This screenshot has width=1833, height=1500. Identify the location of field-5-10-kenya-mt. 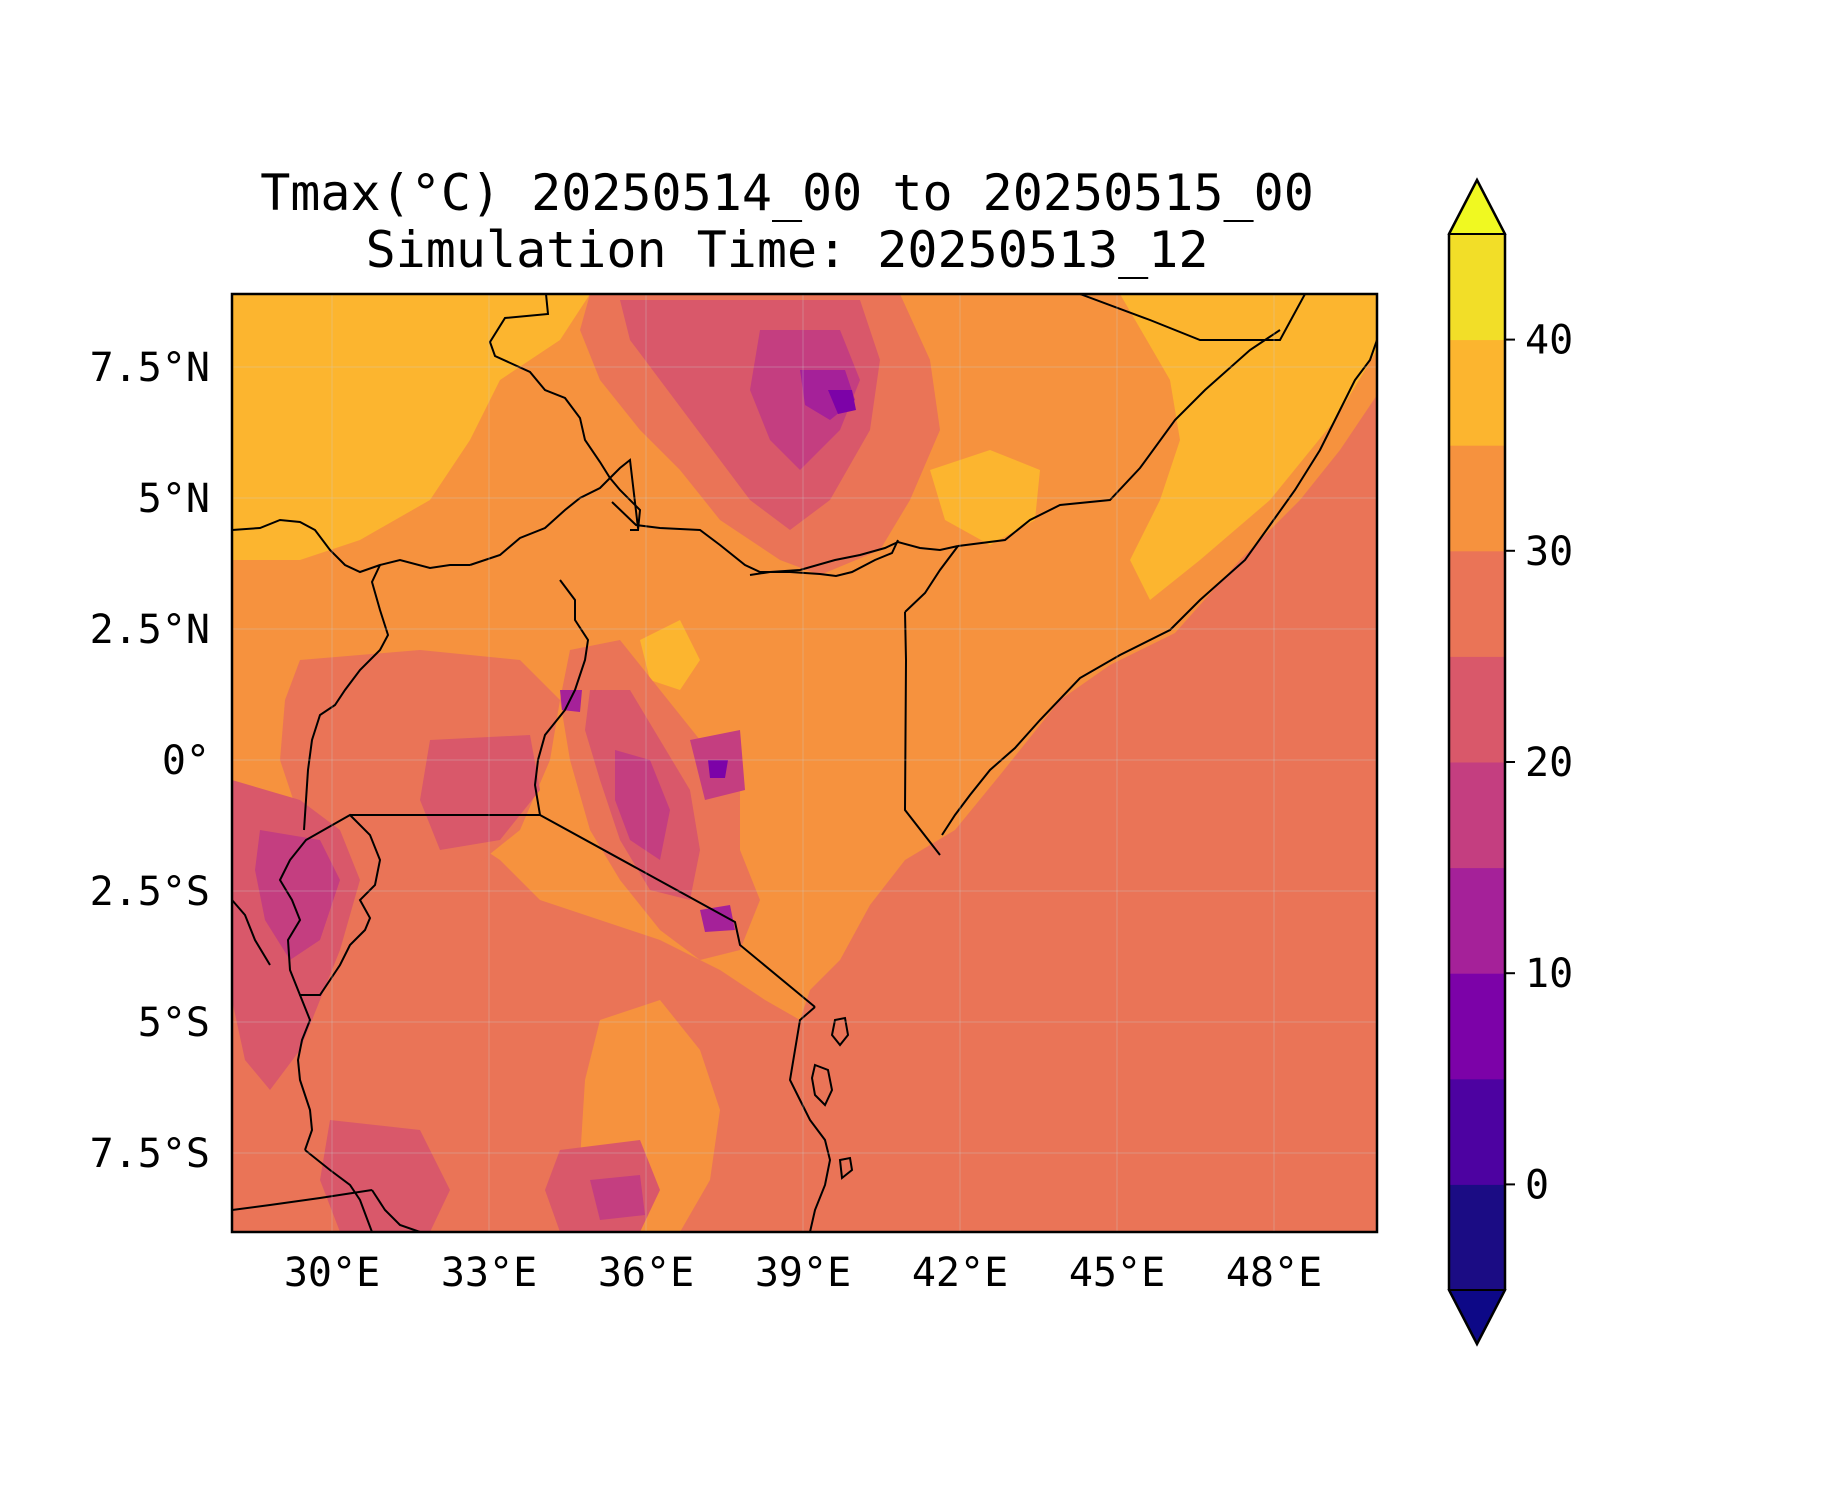
(718, 769).